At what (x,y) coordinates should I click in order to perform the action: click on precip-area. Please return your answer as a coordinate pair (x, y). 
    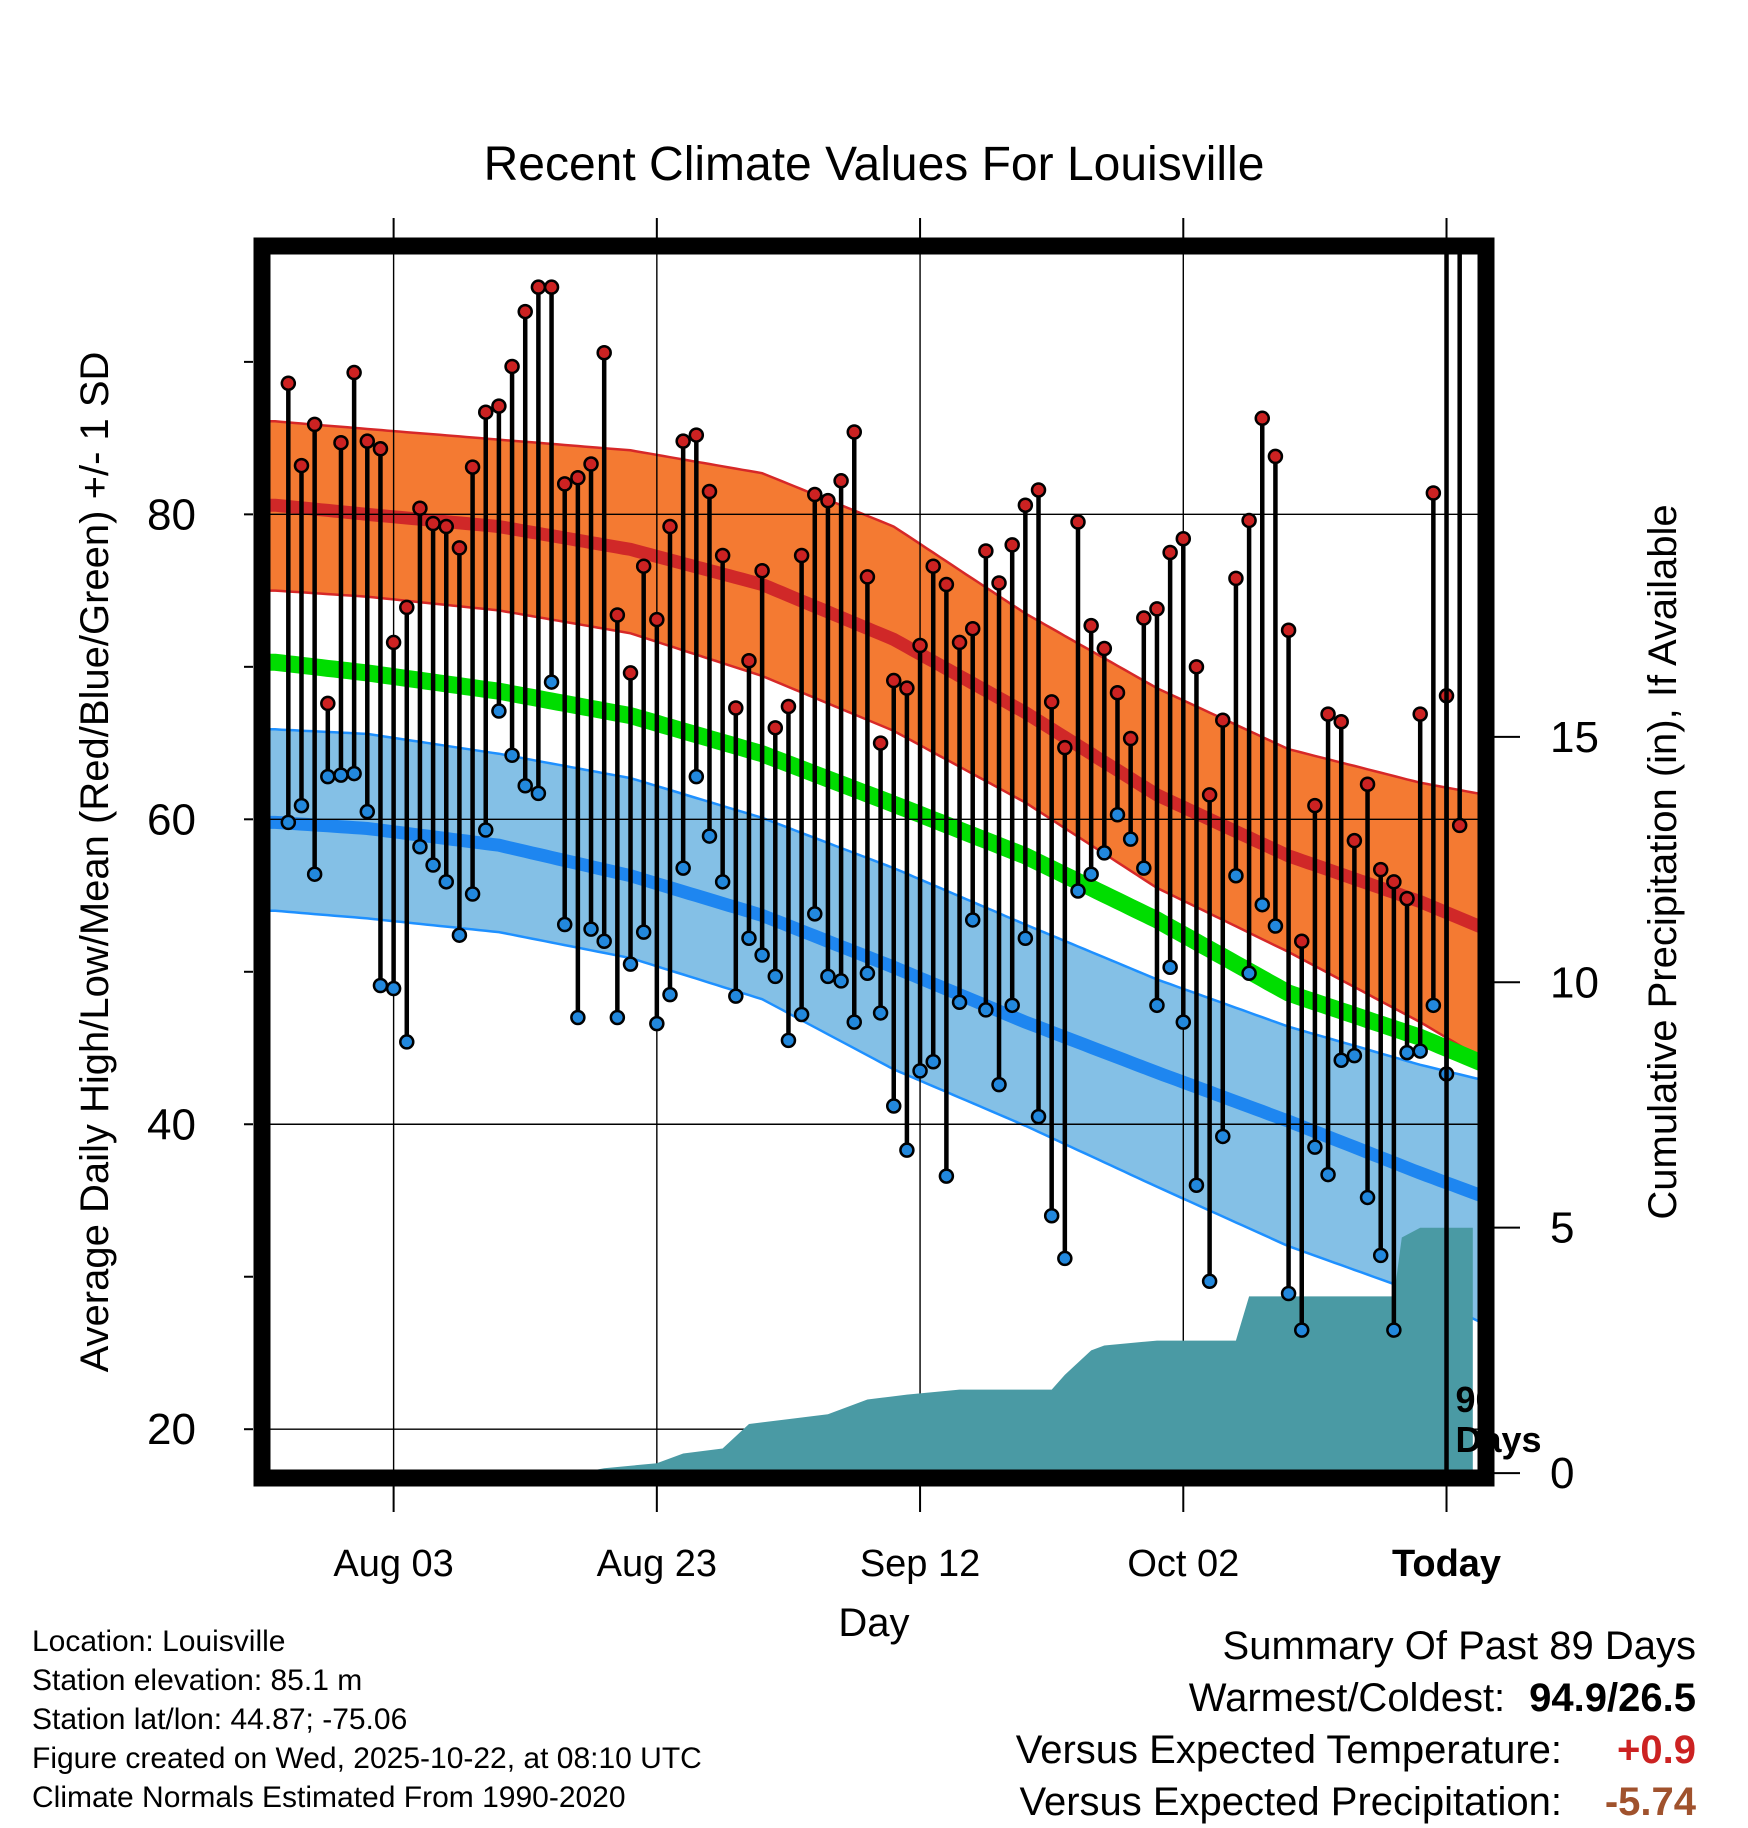
    Looking at the image, I should click on (874, 1352).